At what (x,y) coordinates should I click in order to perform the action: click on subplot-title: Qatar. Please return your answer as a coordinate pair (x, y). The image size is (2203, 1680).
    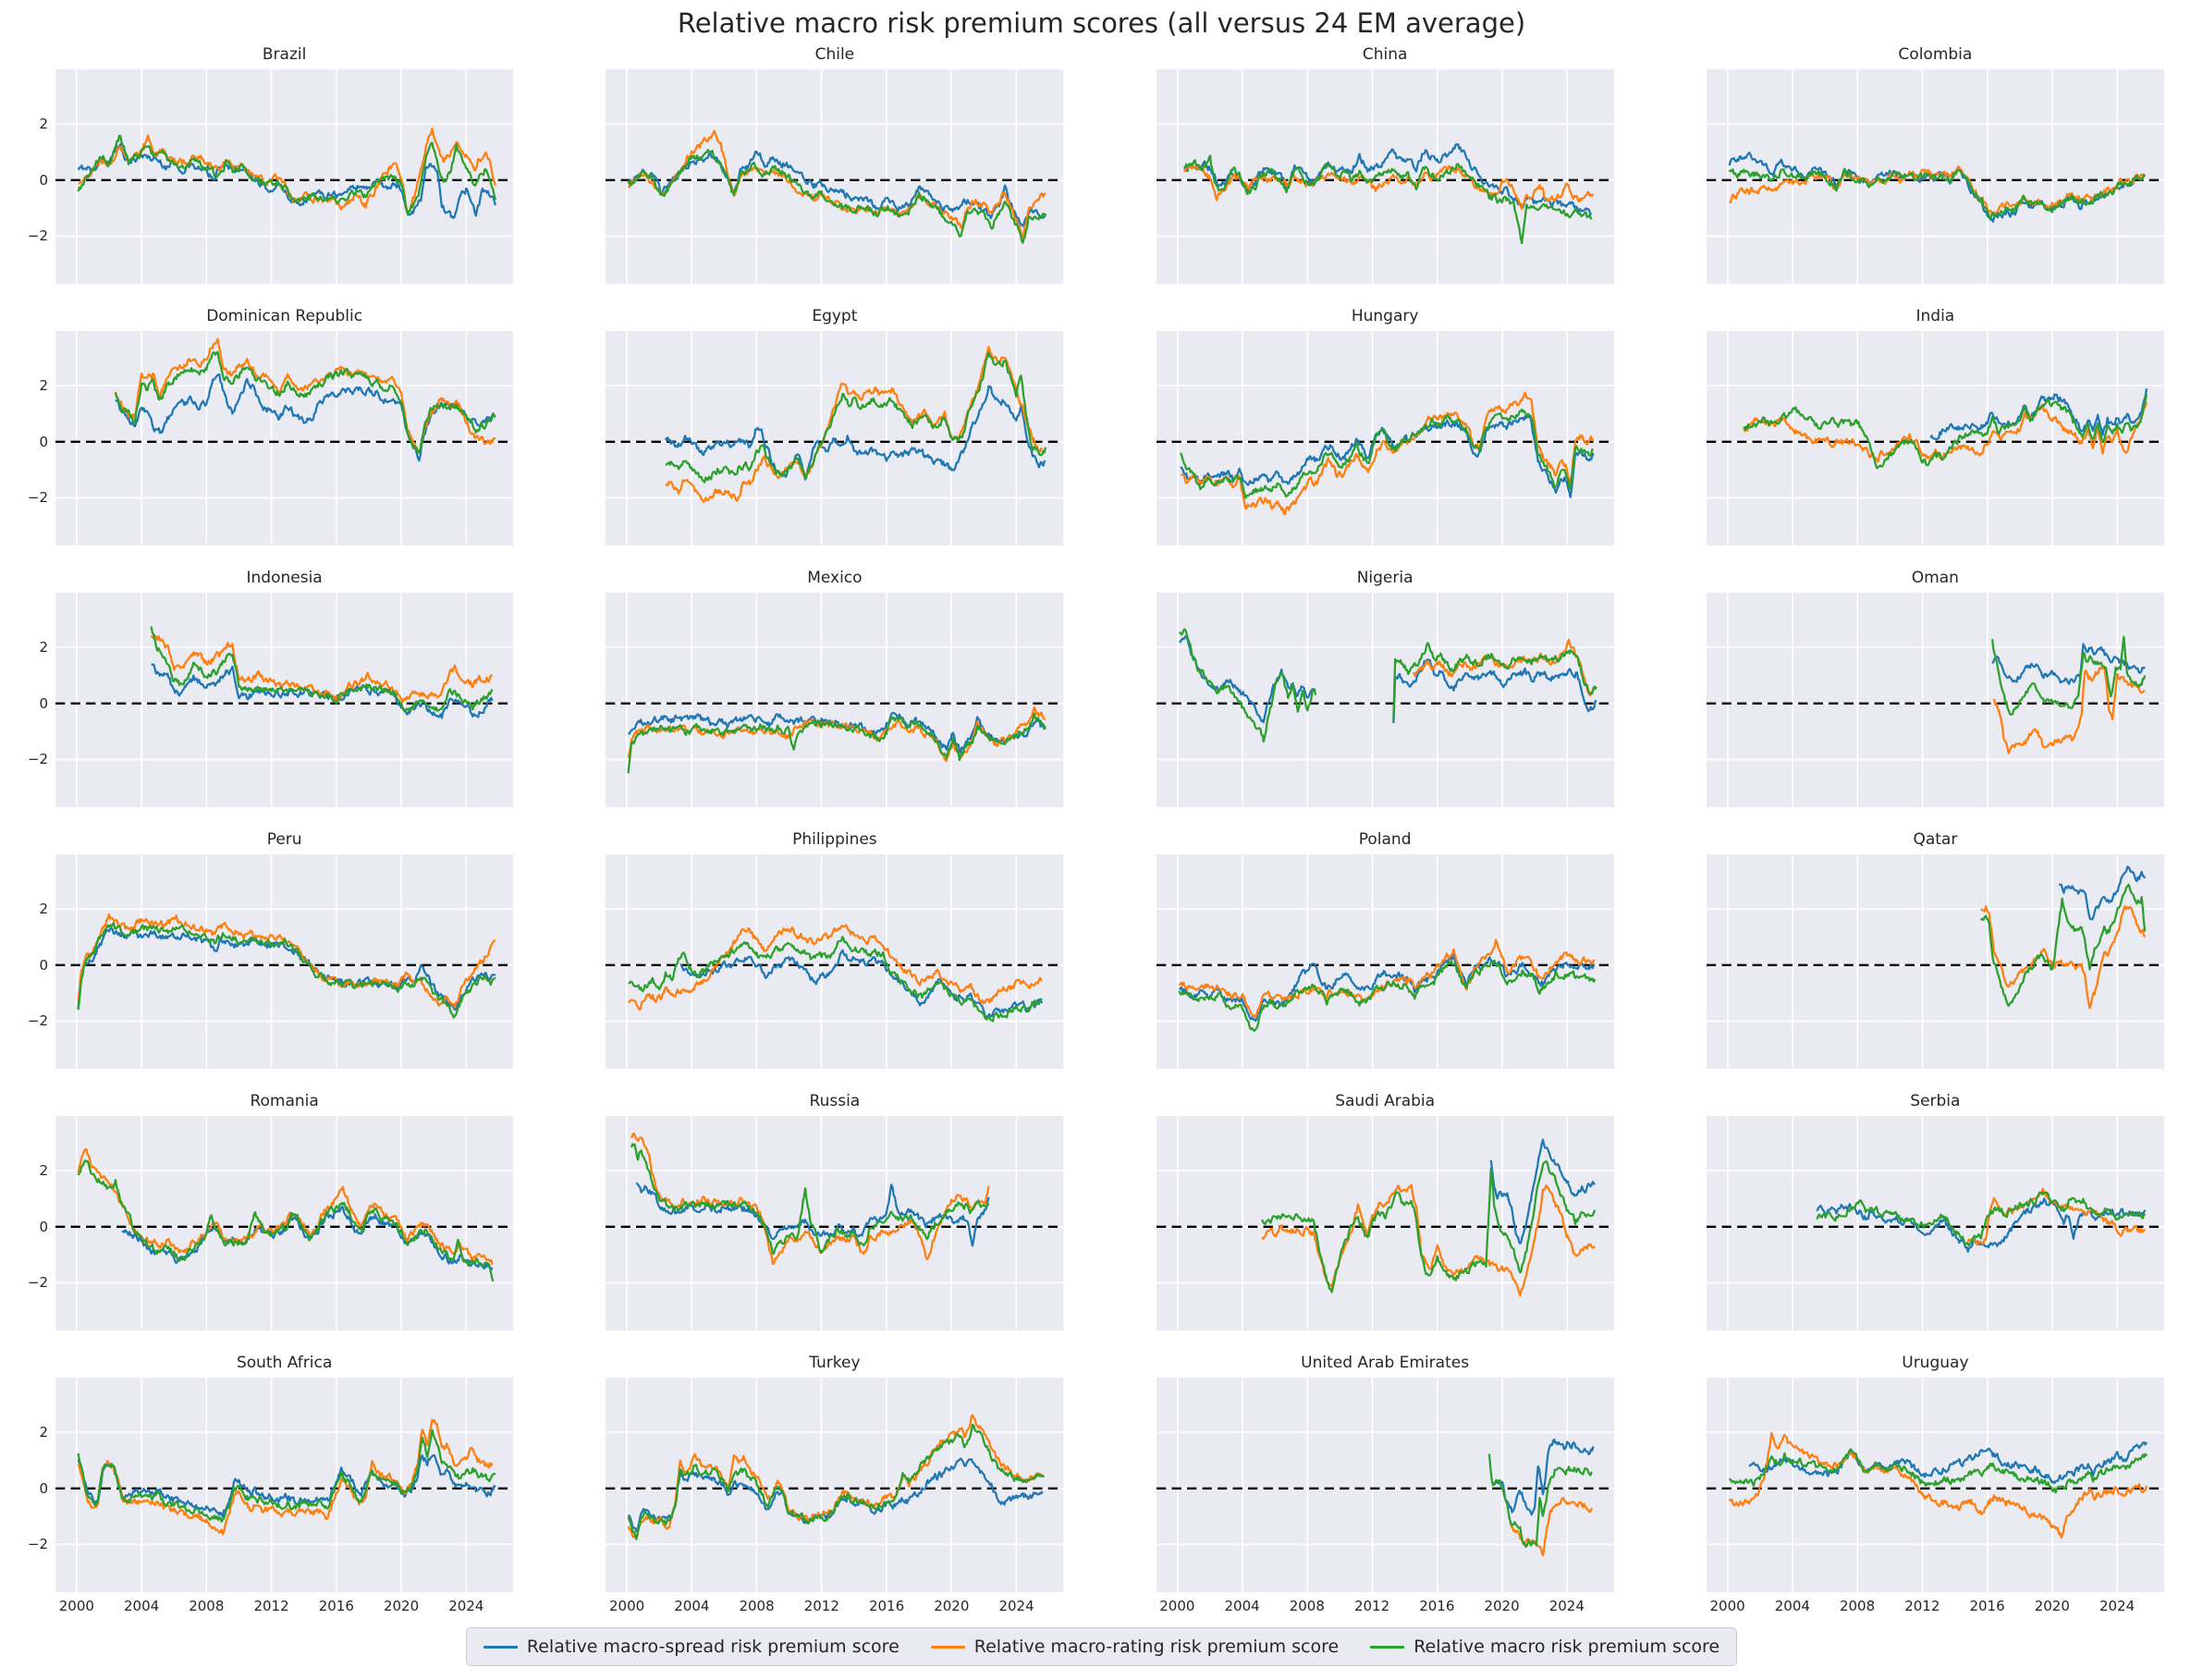
    Looking at the image, I should click on (1935, 839).